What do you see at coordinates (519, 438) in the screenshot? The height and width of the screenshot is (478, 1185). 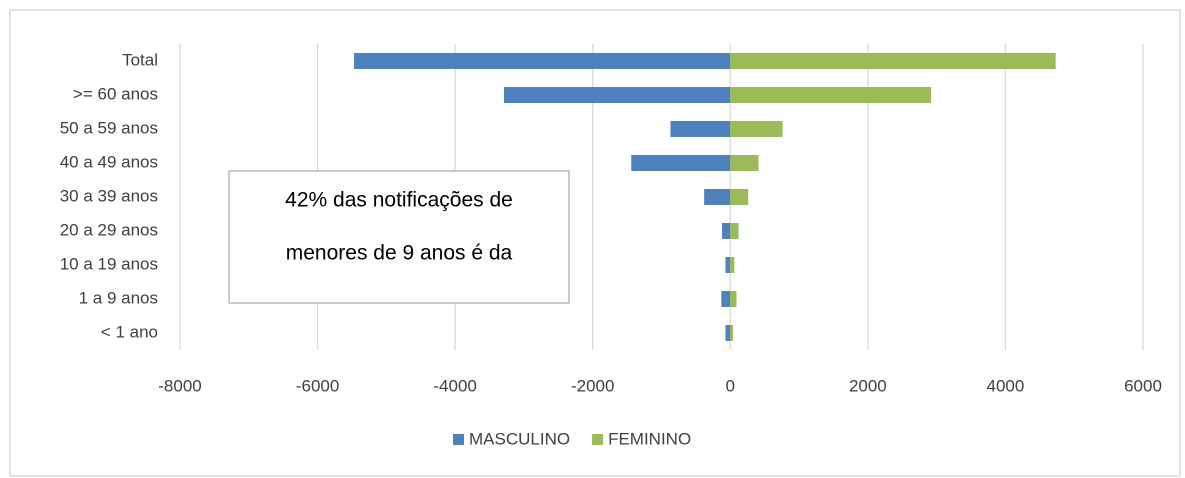 I see `legend-label: MASCULINO` at bounding box center [519, 438].